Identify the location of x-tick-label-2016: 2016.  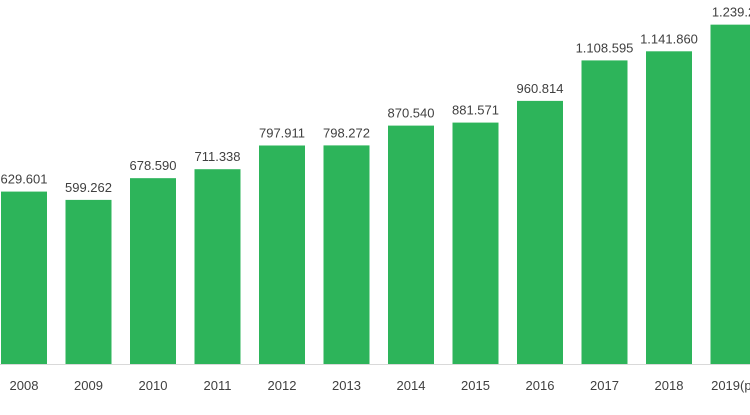
(540, 385).